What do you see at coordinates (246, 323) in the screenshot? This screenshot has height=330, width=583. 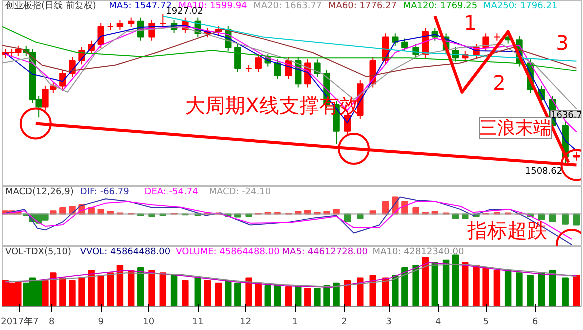 I see `x-tick-label: 12` at bounding box center [246, 323].